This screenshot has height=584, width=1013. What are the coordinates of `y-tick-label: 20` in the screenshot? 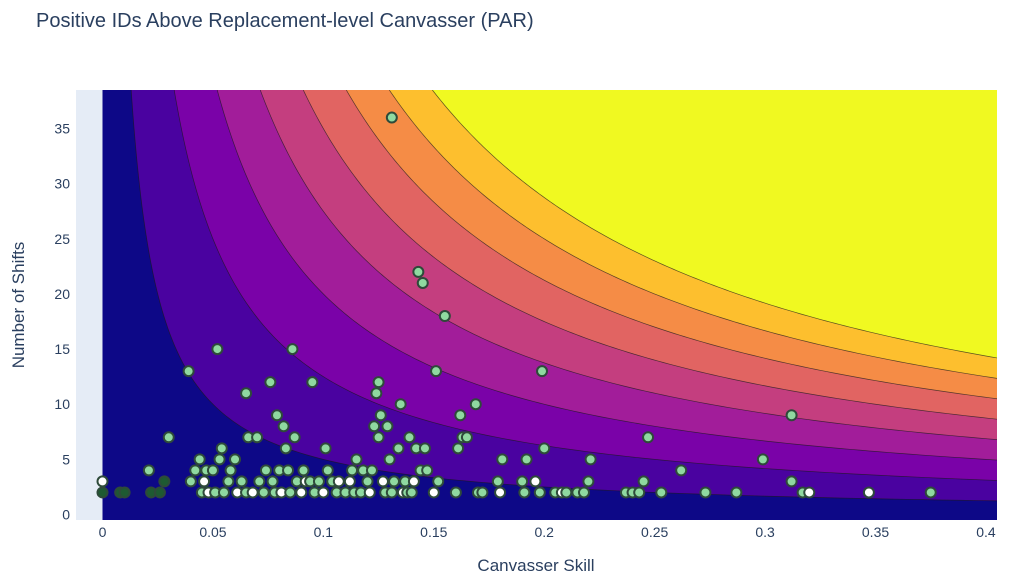 It's located at (62, 294).